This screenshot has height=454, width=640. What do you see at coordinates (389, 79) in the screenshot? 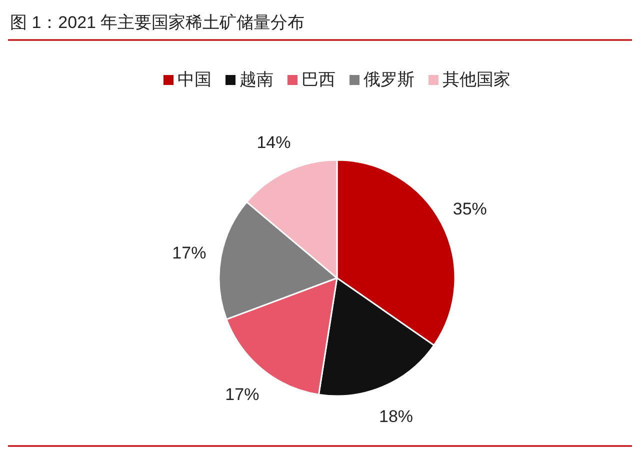
I see `legend-label: 俄罗斯` at bounding box center [389, 79].